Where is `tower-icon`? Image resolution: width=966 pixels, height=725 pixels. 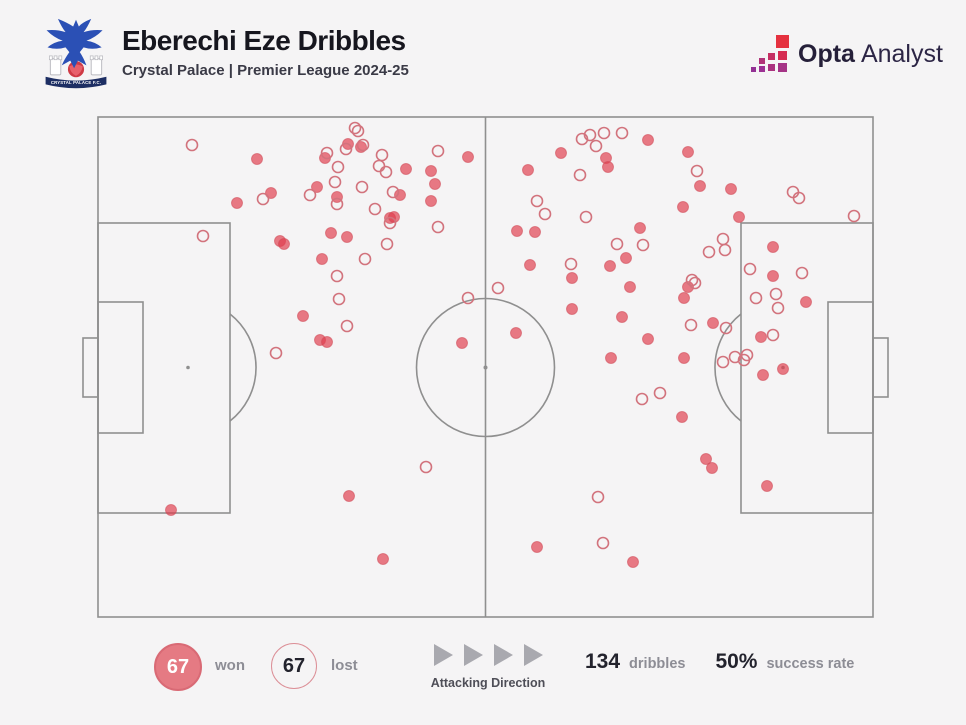 tower-icon is located at coordinates (76, 65).